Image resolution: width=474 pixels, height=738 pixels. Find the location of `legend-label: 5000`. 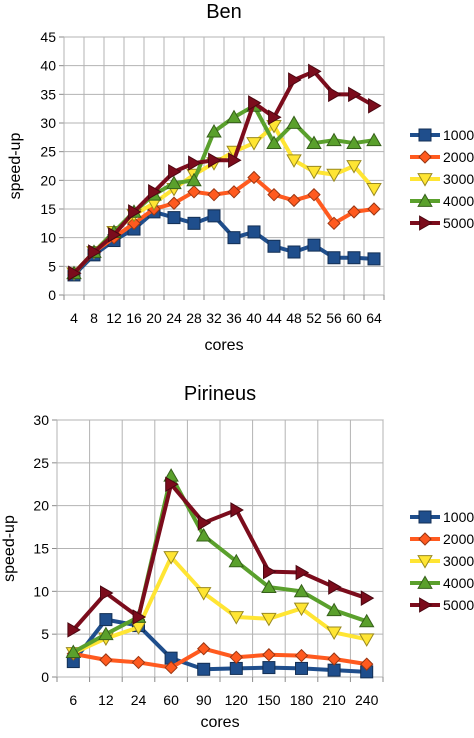

legend-label: 5000 is located at coordinates (458, 223).